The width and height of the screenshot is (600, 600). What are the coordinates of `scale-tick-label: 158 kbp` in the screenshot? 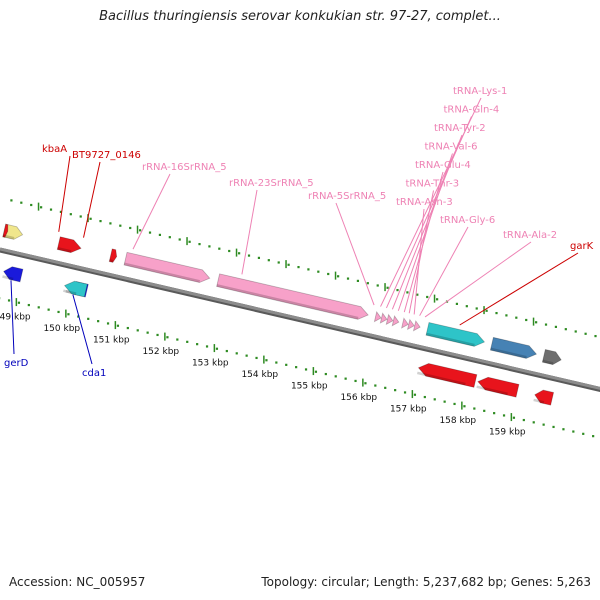 It's located at (457, 421).